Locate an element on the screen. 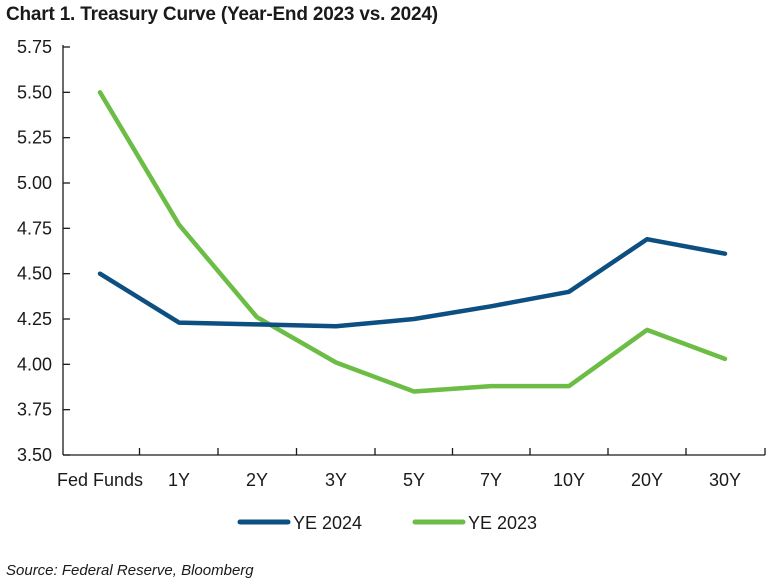 This screenshot has height=588, width=783. x-tick-label: 3Y is located at coordinates (336, 480).